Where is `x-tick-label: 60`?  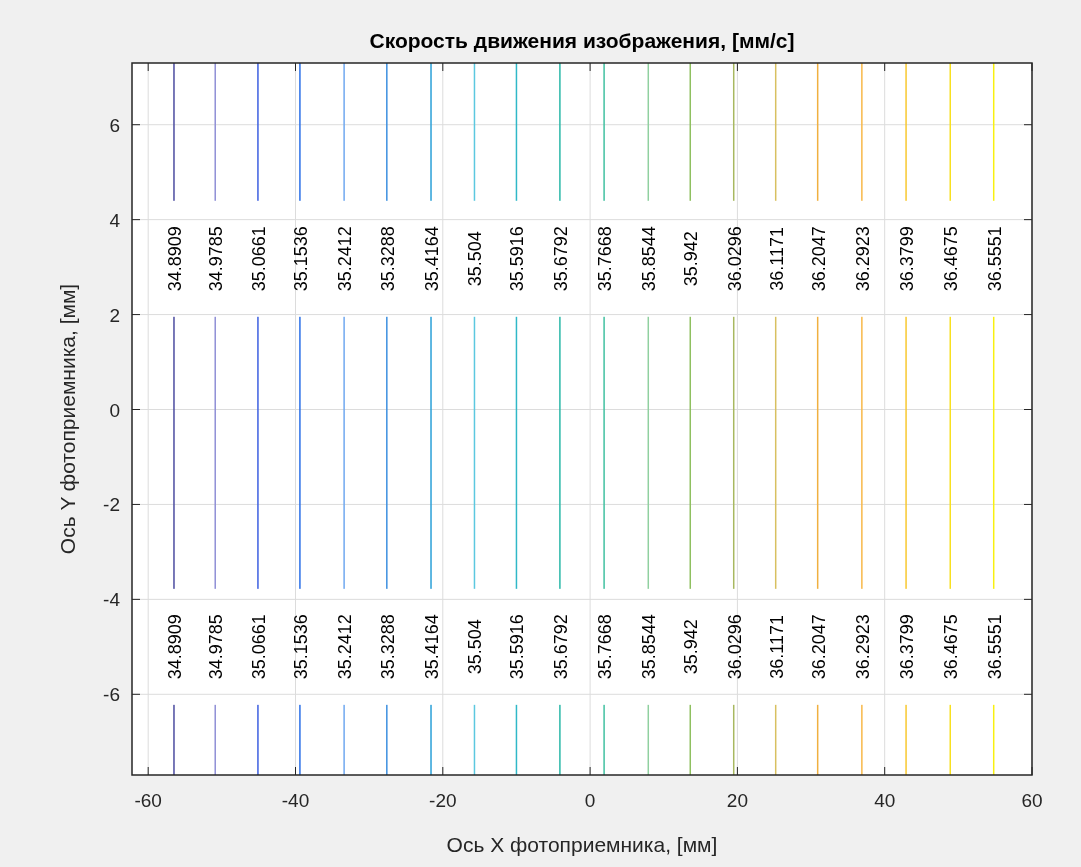
x-tick-label: 60 is located at coordinates (1032, 800).